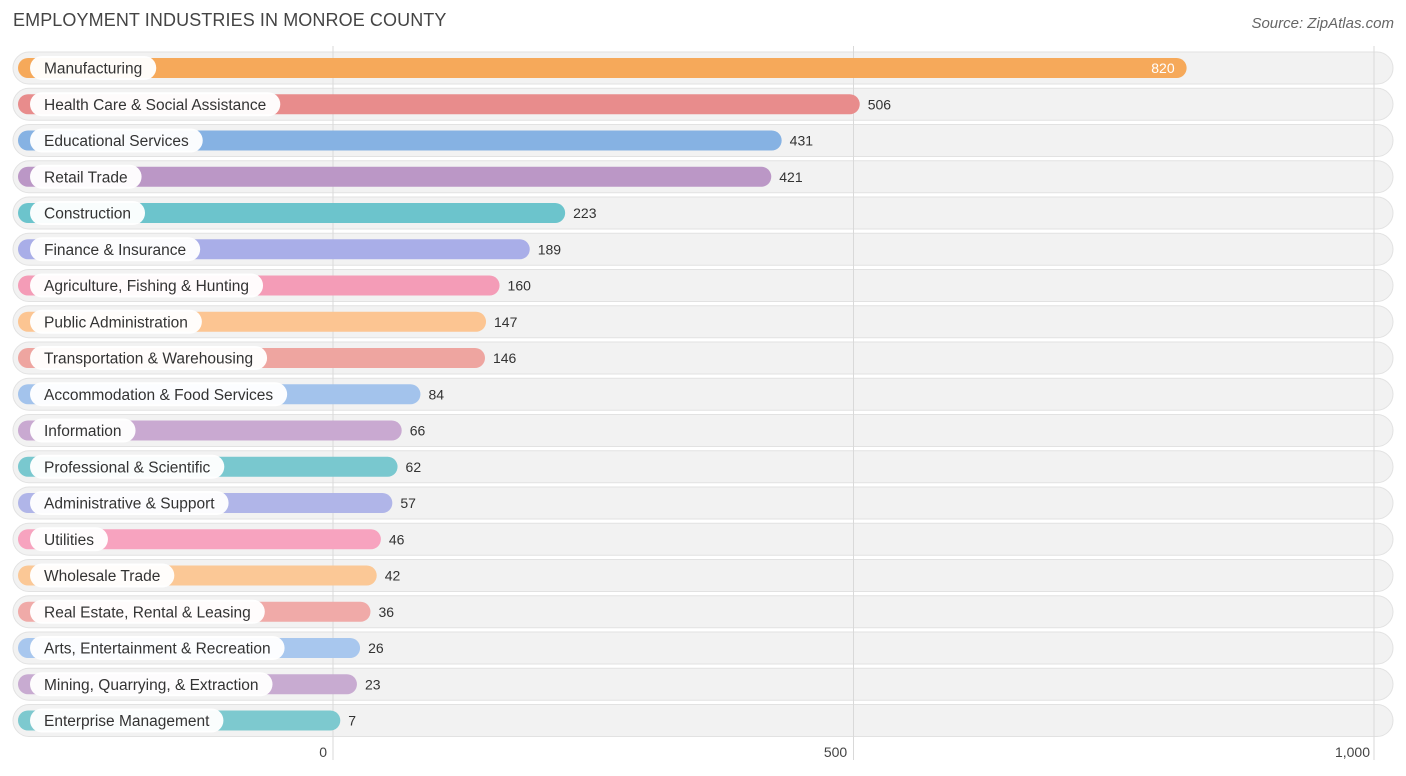  Describe the element at coordinates (230, 20) in the screenshot. I see `chart-title: EMPLOYMENT INDUSTRIES IN MONROE COUNTY` at that location.